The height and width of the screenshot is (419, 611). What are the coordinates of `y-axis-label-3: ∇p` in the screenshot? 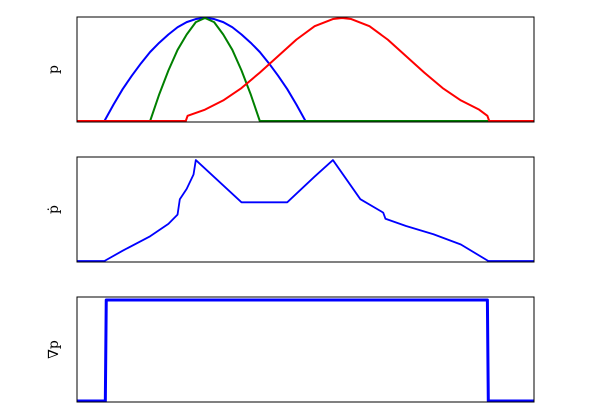 It's located at (54, 349).